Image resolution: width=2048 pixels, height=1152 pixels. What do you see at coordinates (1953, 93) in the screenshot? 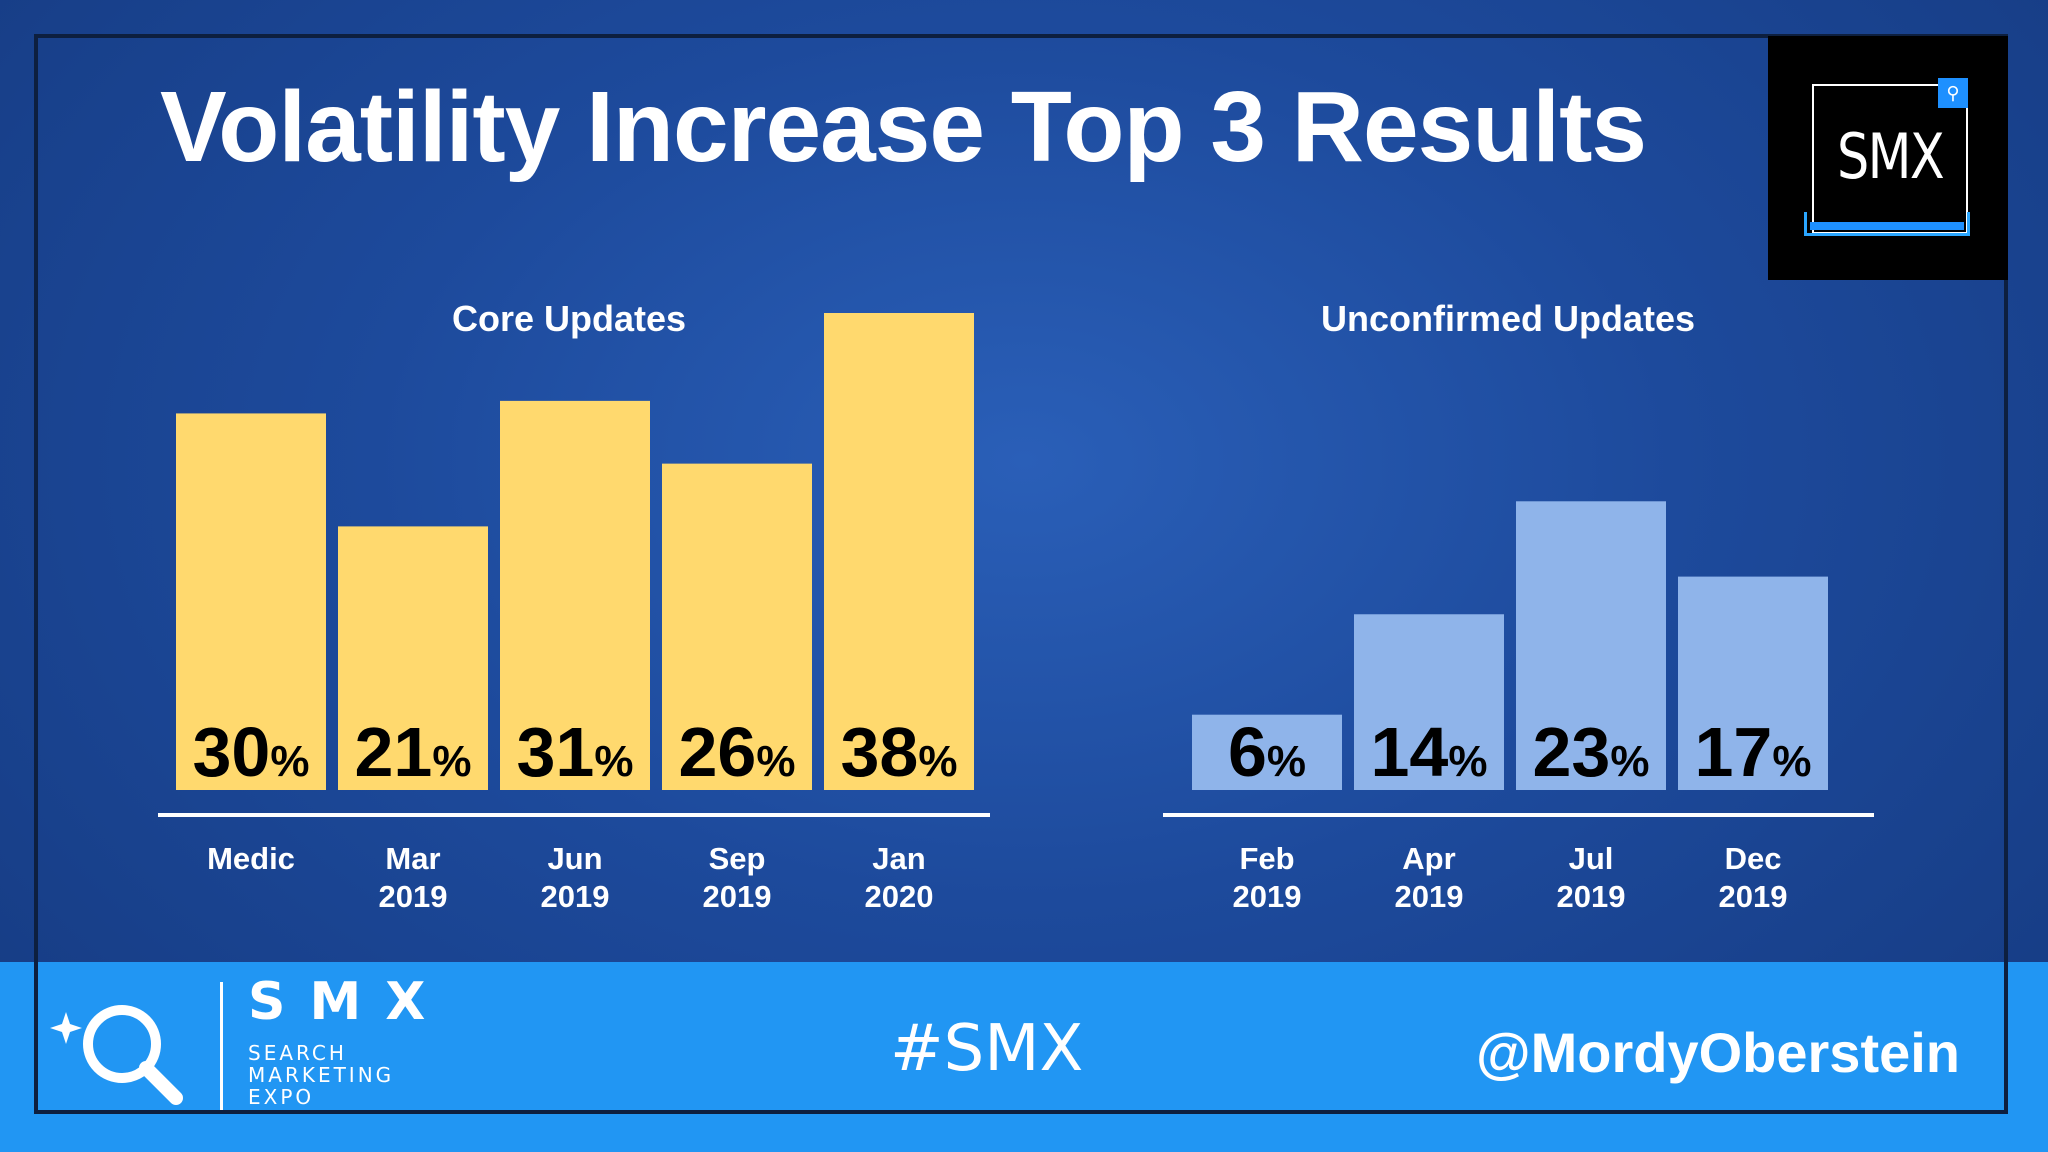
I see `magnifier-icon: ⚲` at bounding box center [1953, 93].